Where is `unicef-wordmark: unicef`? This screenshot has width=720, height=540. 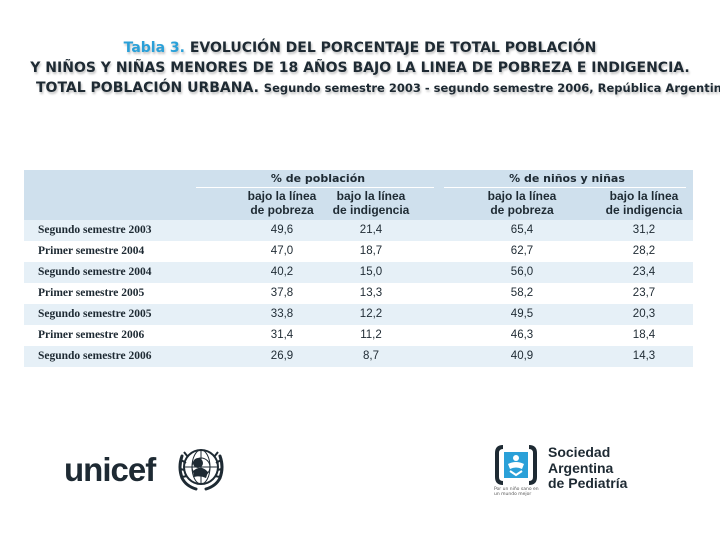 unicef-wordmark: unicef is located at coordinates (110, 469).